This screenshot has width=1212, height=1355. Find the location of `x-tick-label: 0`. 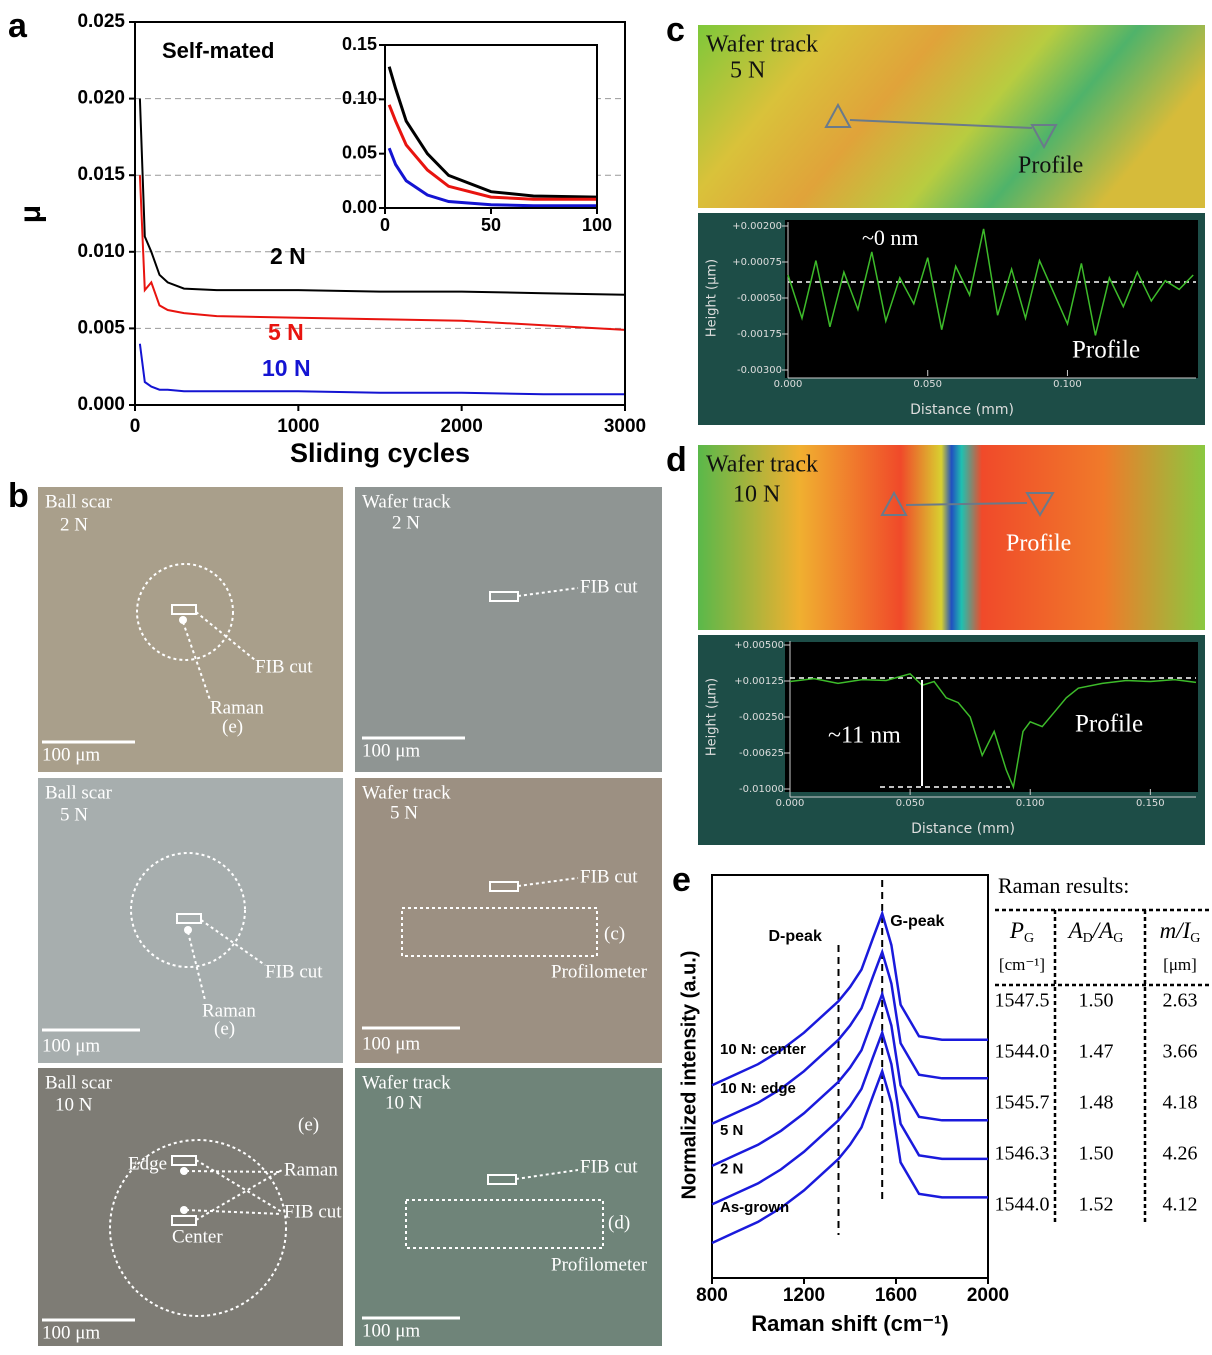

x-tick-label: 0 is located at coordinates (385, 225).